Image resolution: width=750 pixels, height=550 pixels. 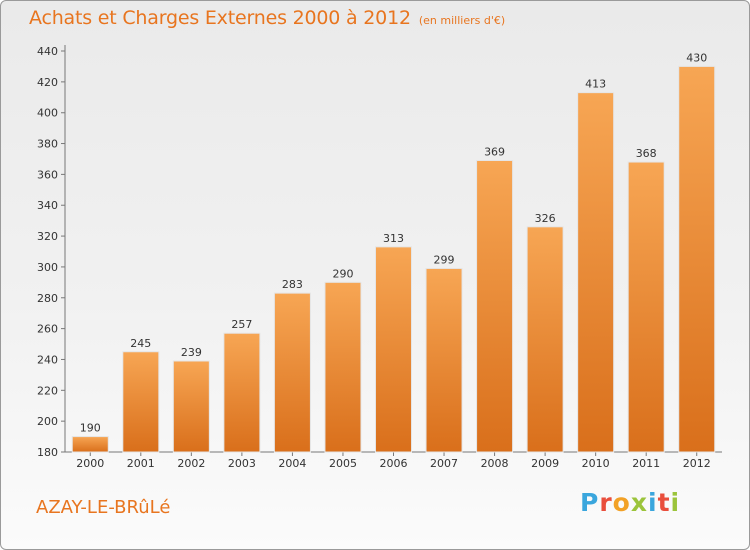 What do you see at coordinates (47, 236) in the screenshot?
I see `y-tick-label: 320` at bounding box center [47, 236].